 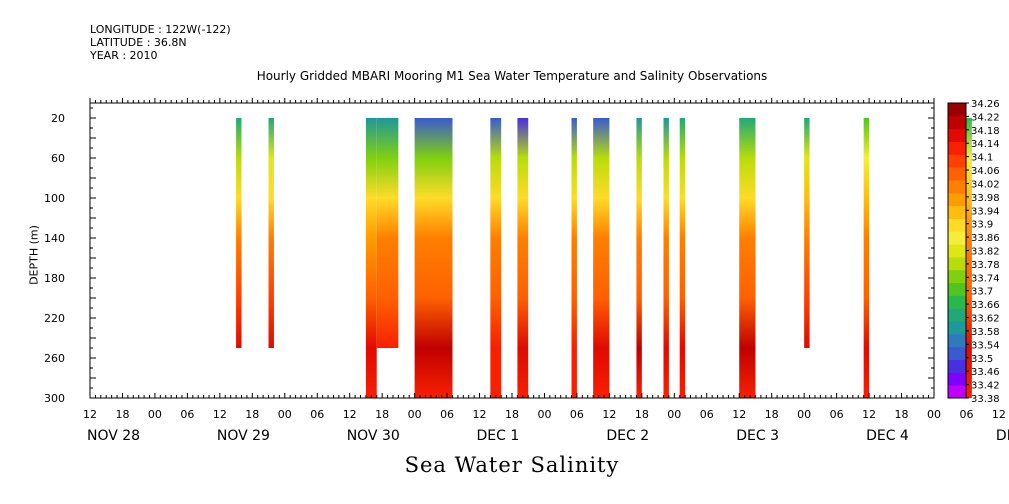 I want to click on x-day-label: DEC 5, so click(x=1002, y=436).